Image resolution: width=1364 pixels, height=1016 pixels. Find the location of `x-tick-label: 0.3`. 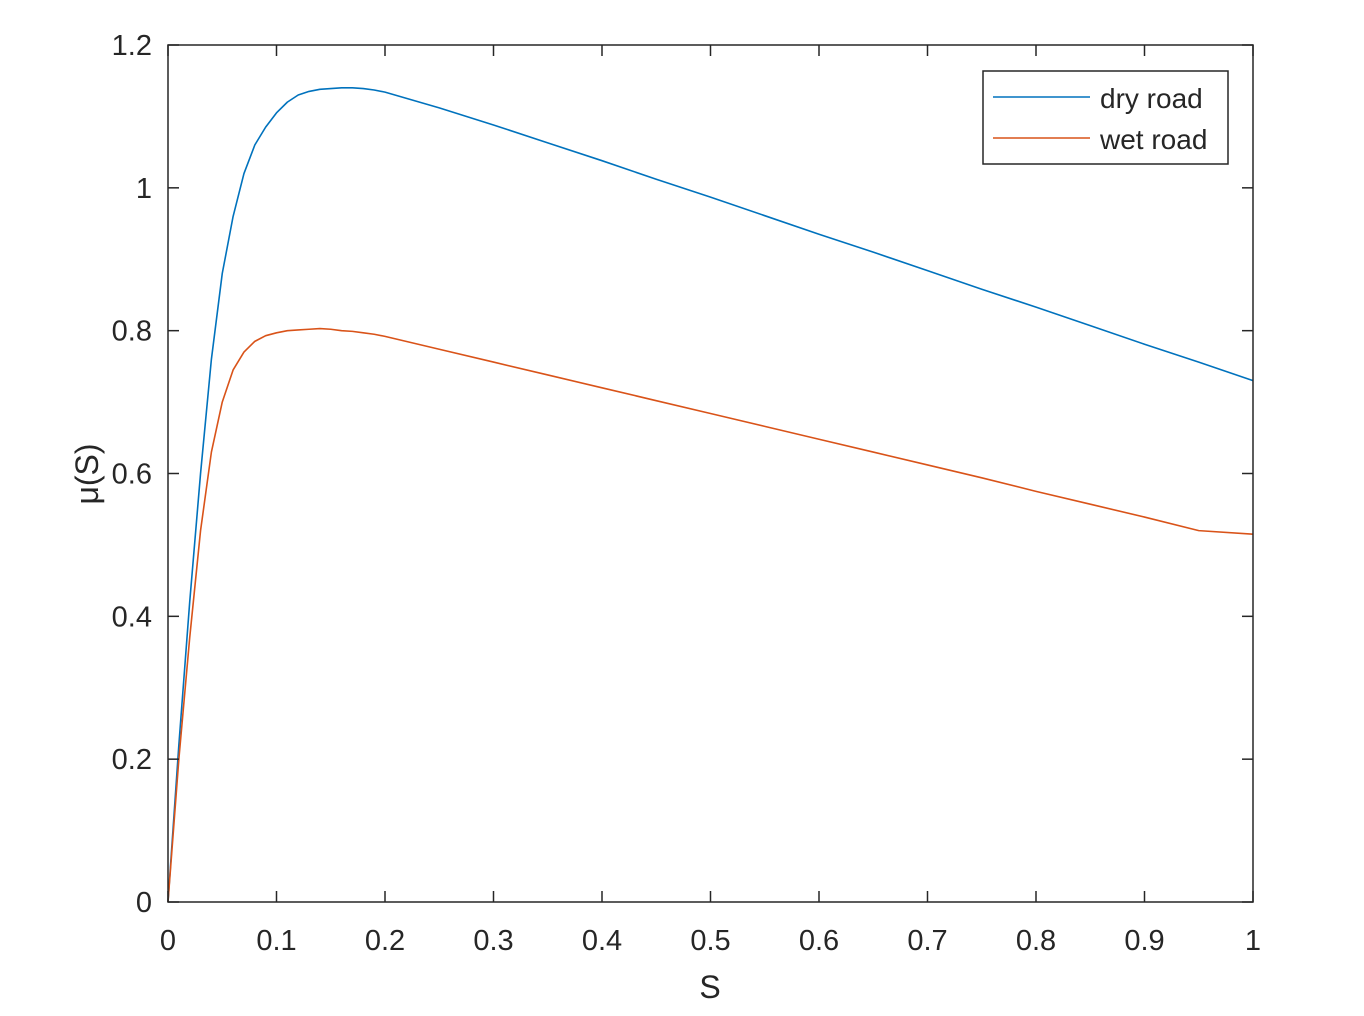

x-tick-label: 0.3 is located at coordinates (493, 941).